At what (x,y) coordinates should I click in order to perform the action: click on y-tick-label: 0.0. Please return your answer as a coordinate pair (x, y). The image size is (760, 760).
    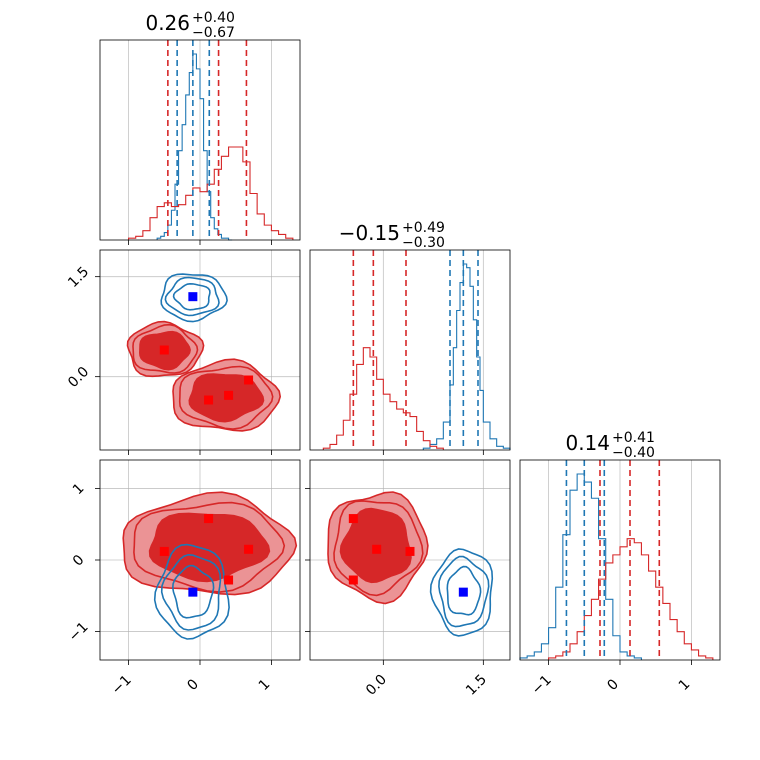
    Looking at the image, I should click on (78, 377).